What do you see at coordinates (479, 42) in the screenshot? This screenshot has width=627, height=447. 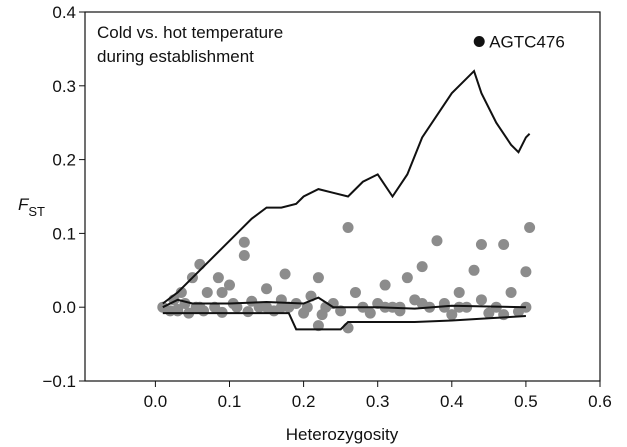 I see `highlight-point` at bounding box center [479, 42].